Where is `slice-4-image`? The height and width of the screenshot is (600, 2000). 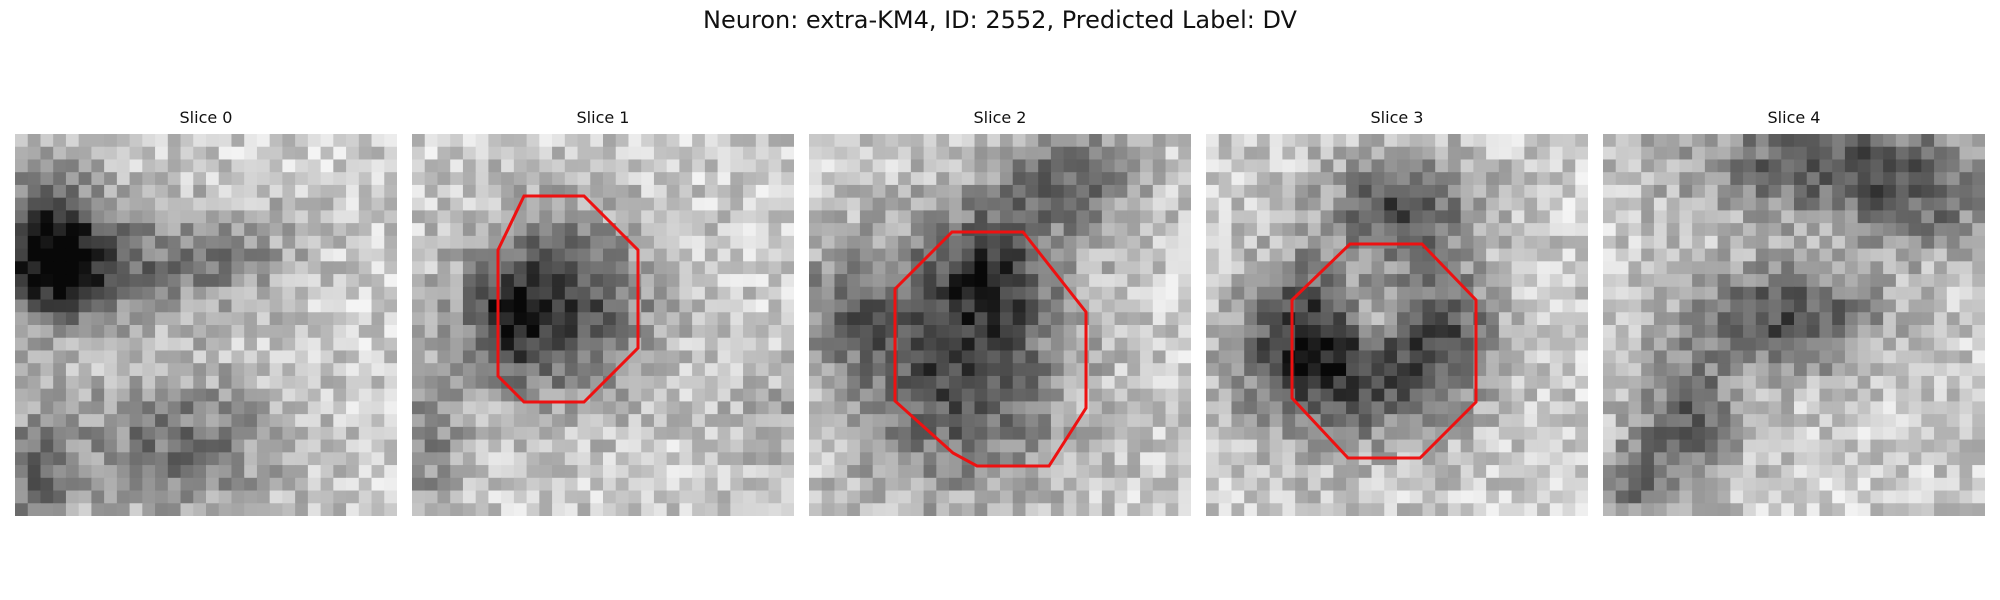 slice-4-image is located at coordinates (1794, 325).